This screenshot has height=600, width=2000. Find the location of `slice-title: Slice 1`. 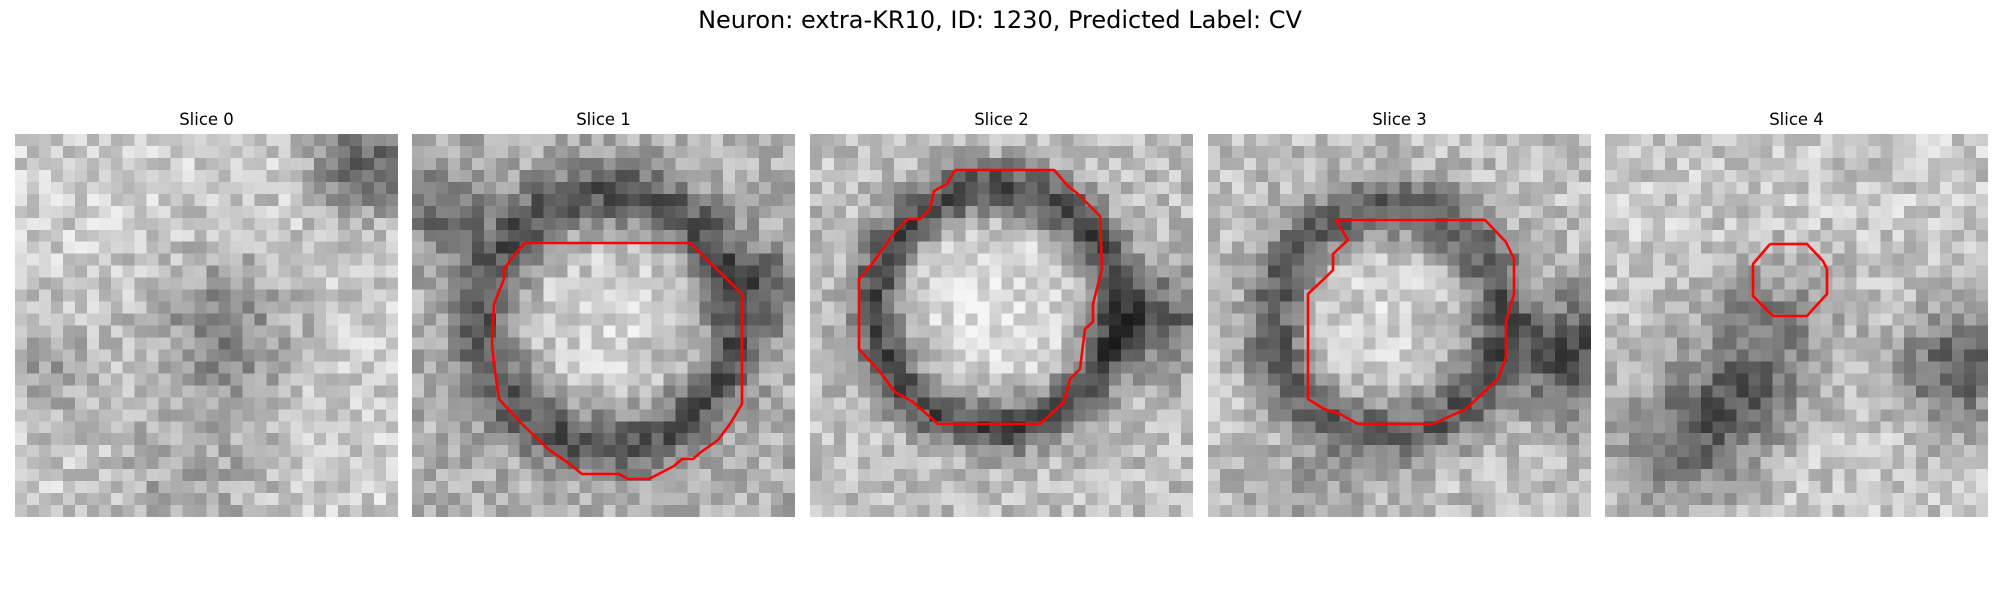

slice-title: Slice 1 is located at coordinates (603, 119).